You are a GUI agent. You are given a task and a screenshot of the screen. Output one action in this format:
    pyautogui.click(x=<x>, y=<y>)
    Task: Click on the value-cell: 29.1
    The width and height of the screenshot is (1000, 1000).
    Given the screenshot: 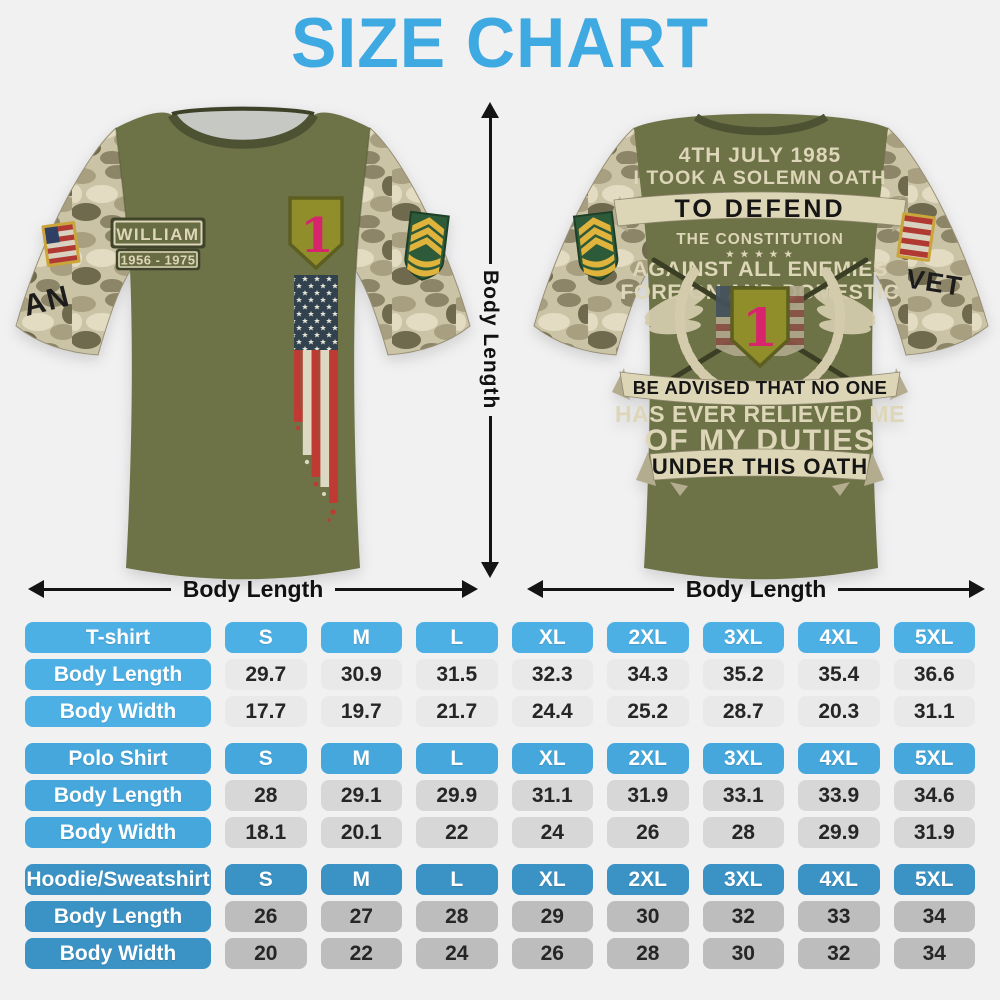 What is the action you would take?
    pyautogui.click(x=361, y=795)
    